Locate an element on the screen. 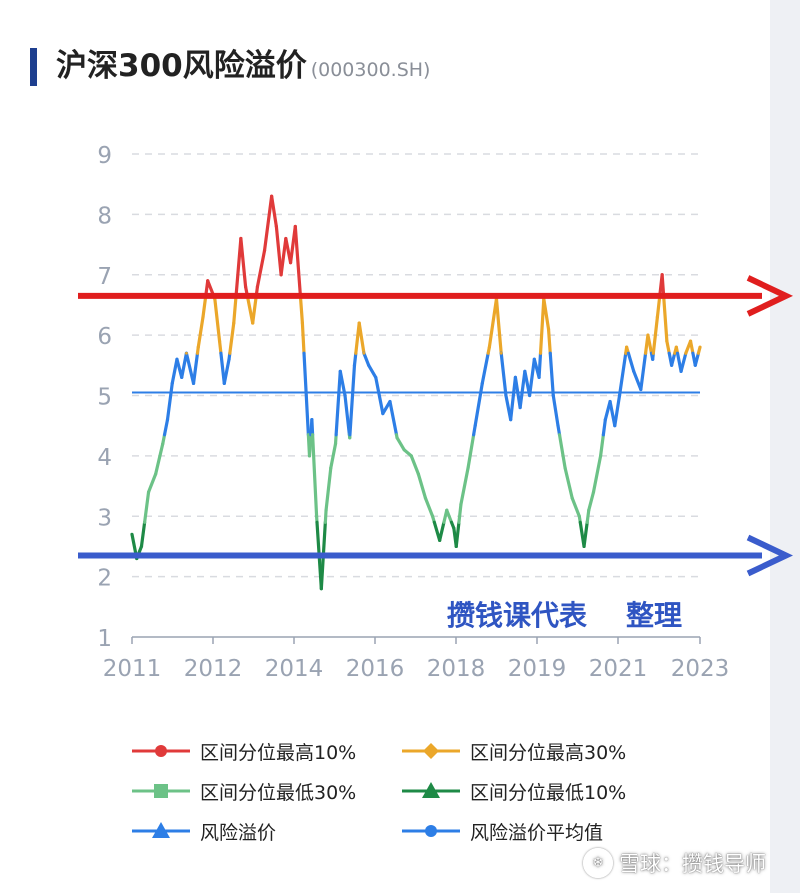 The height and width of the screenshot is (893, 800). legend-label: 风险溢价平均值 is located at coordinates (537, 832).